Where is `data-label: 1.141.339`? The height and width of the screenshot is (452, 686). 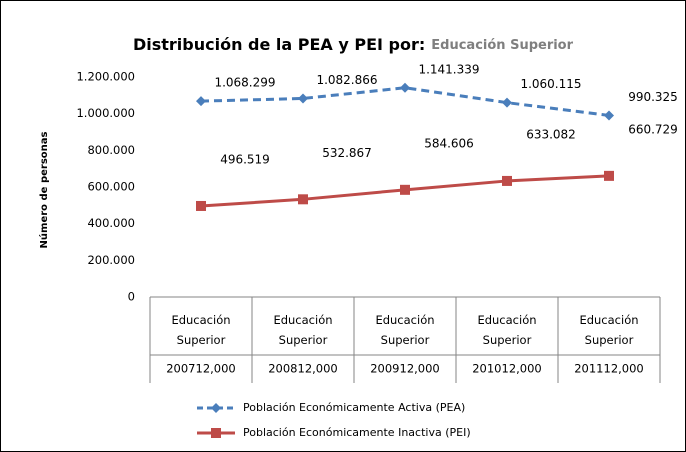
data-label: 1.141.339 is located at coordinates (448, 69).